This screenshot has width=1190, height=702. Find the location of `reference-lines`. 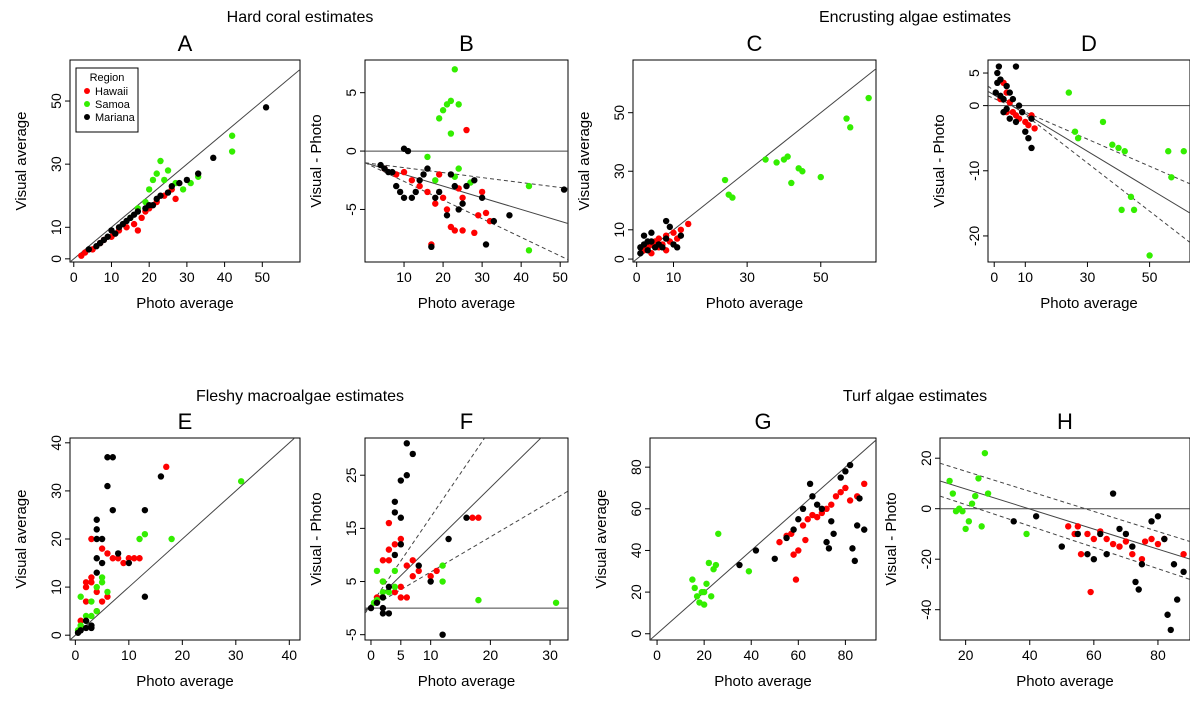

reference-lines is located at coordinates (754, 165).